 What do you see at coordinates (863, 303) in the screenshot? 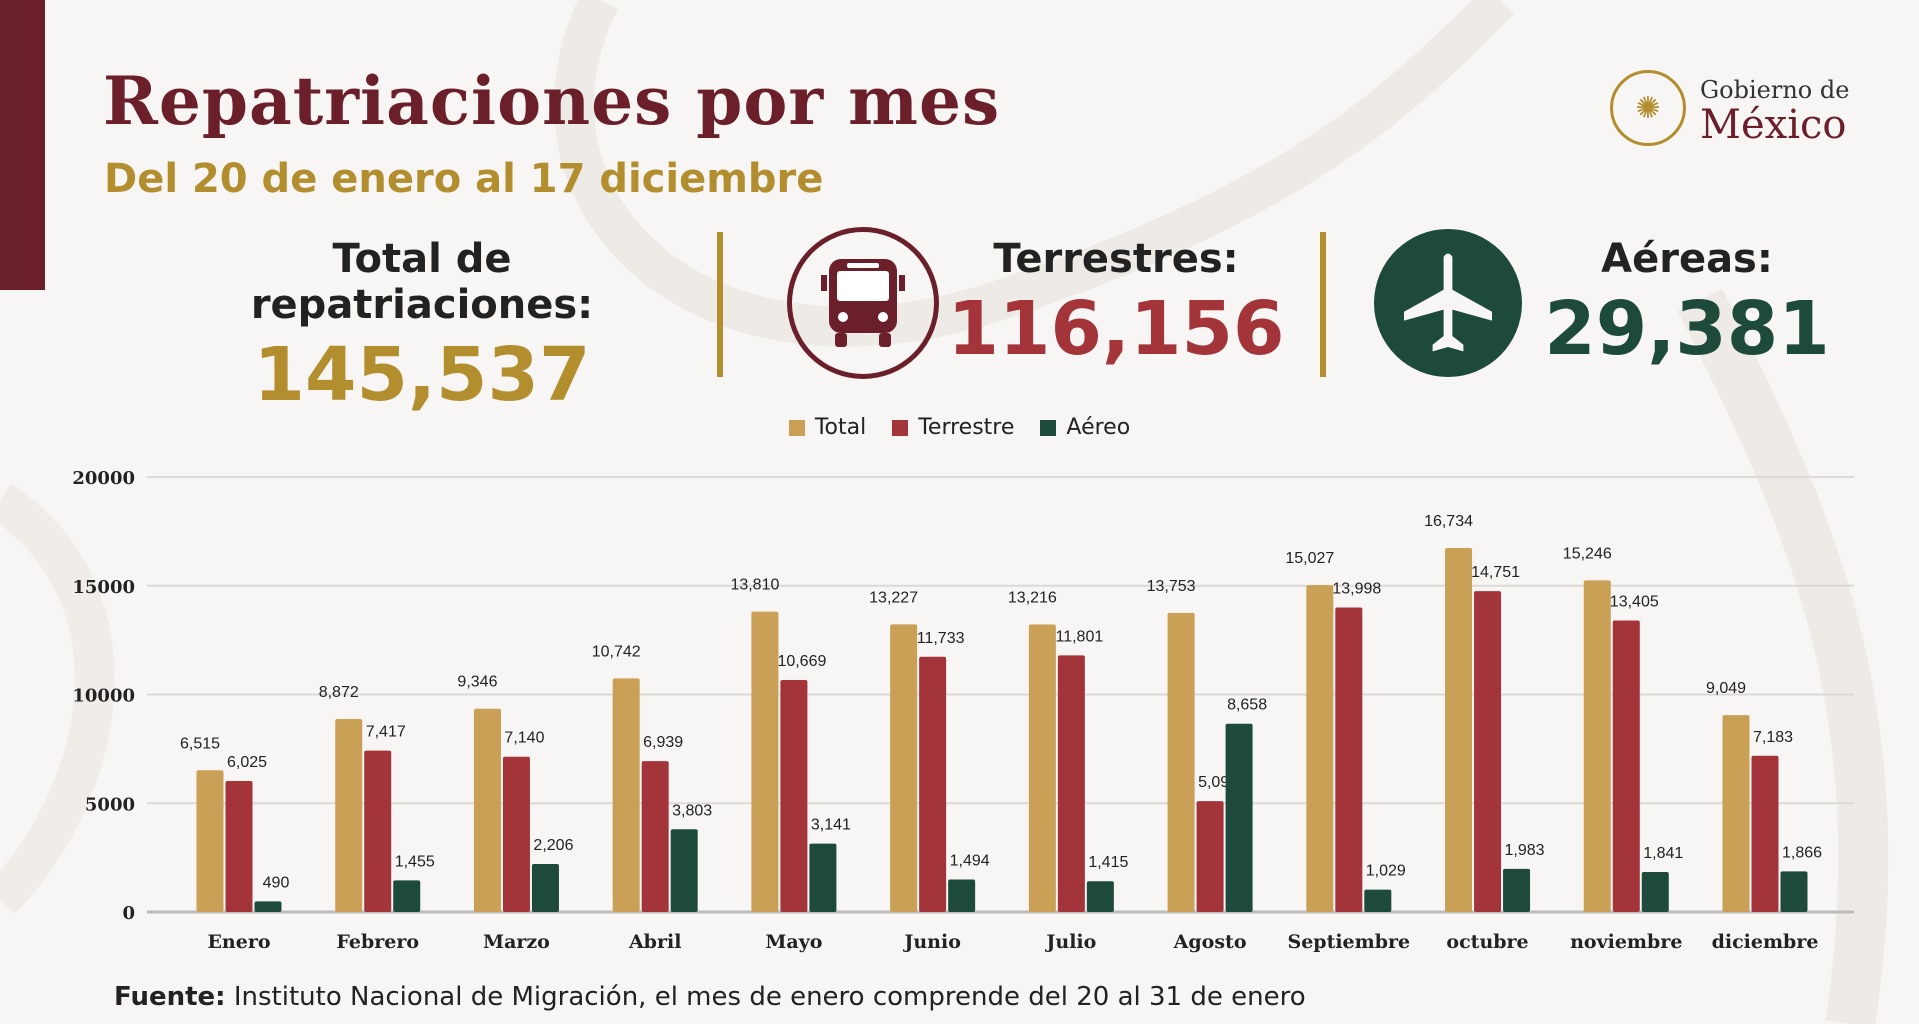
I see `bus-icon` at bounding box center [863, 303].